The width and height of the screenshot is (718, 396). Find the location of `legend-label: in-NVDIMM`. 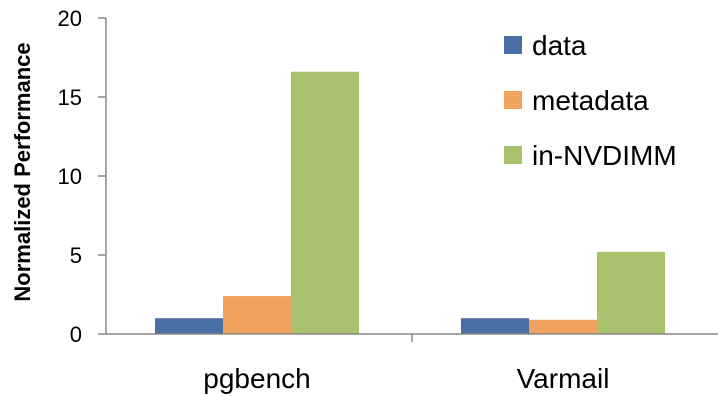

legend-label: in-NVDIMM is located at coordinates (604, 155).